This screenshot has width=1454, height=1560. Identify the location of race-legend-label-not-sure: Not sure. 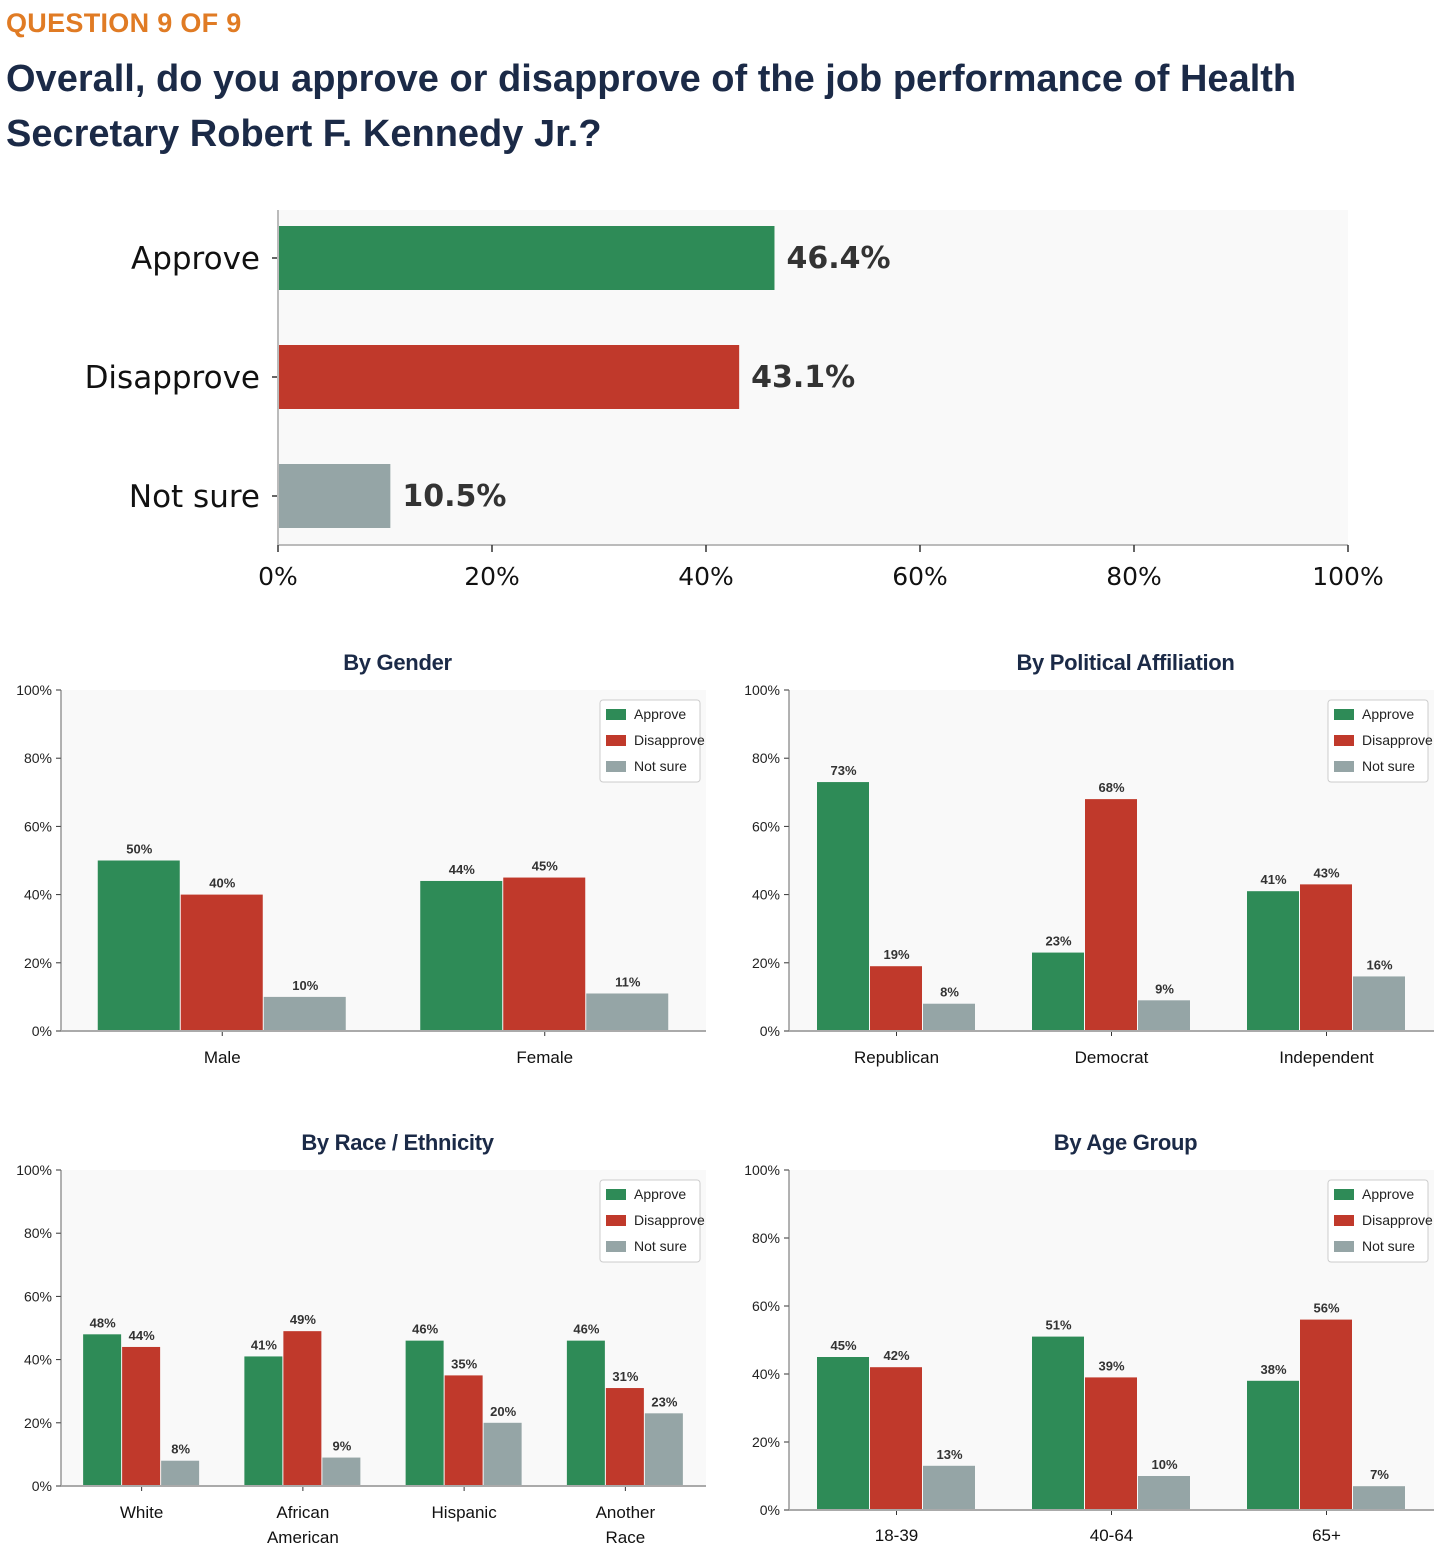
(660, 1246).